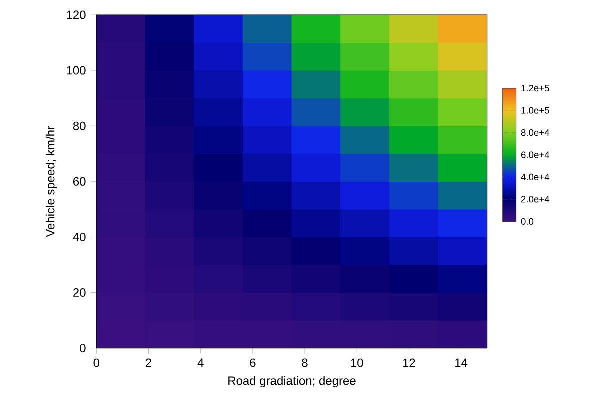 The image size is (600, 407). What do you see at coordinates (536, 88) in the screenshot?
I see `color-bar-label: 1.2e+5` at bounding box center [536, 88].